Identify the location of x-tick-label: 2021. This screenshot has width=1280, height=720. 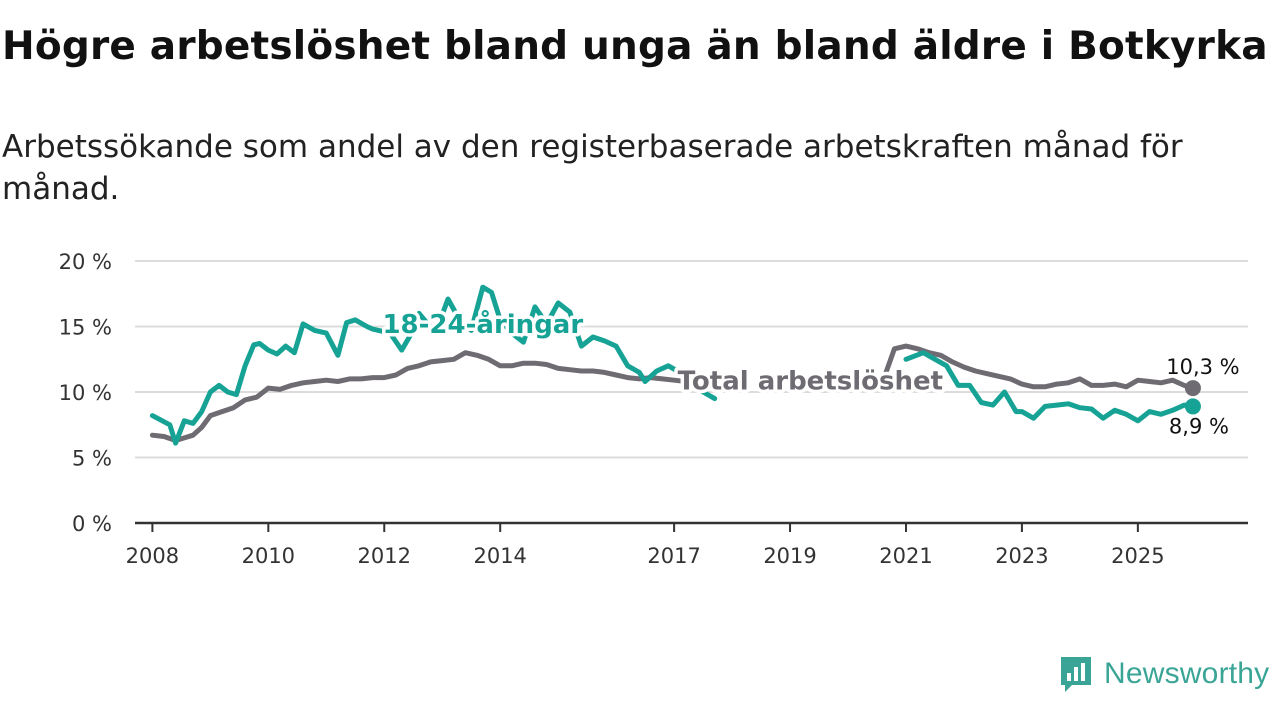
(905, 556).